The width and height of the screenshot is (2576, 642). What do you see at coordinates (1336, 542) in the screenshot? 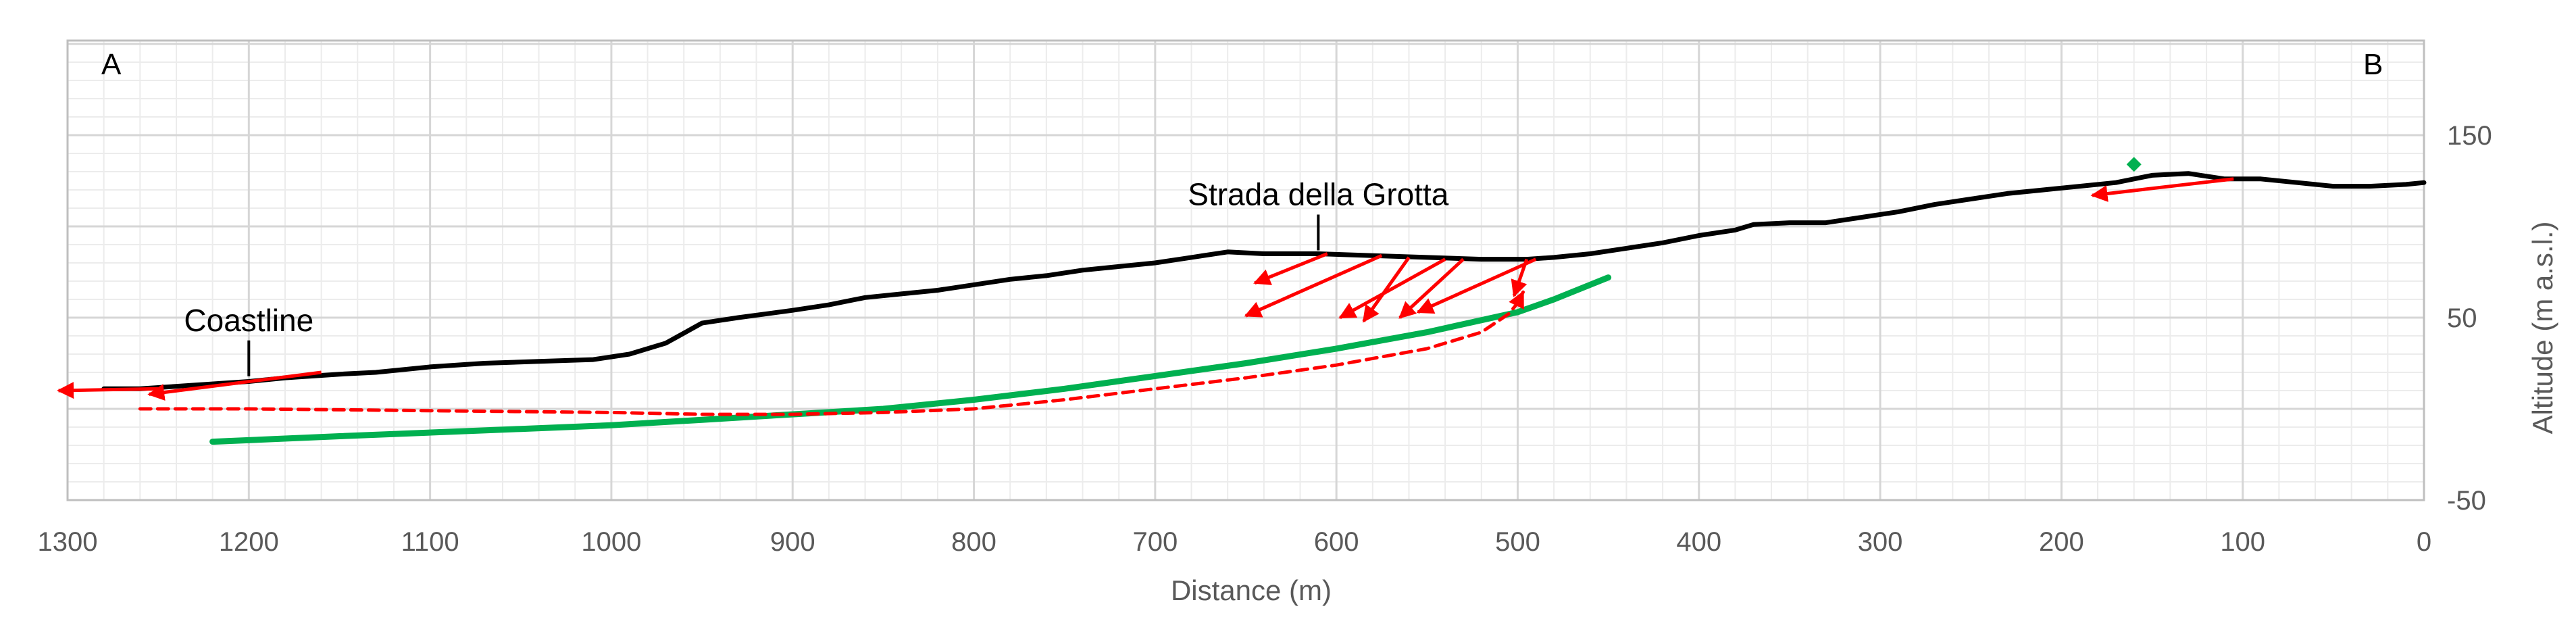
I see `x-tick-label: 600` at bounding box center [1336, 542].